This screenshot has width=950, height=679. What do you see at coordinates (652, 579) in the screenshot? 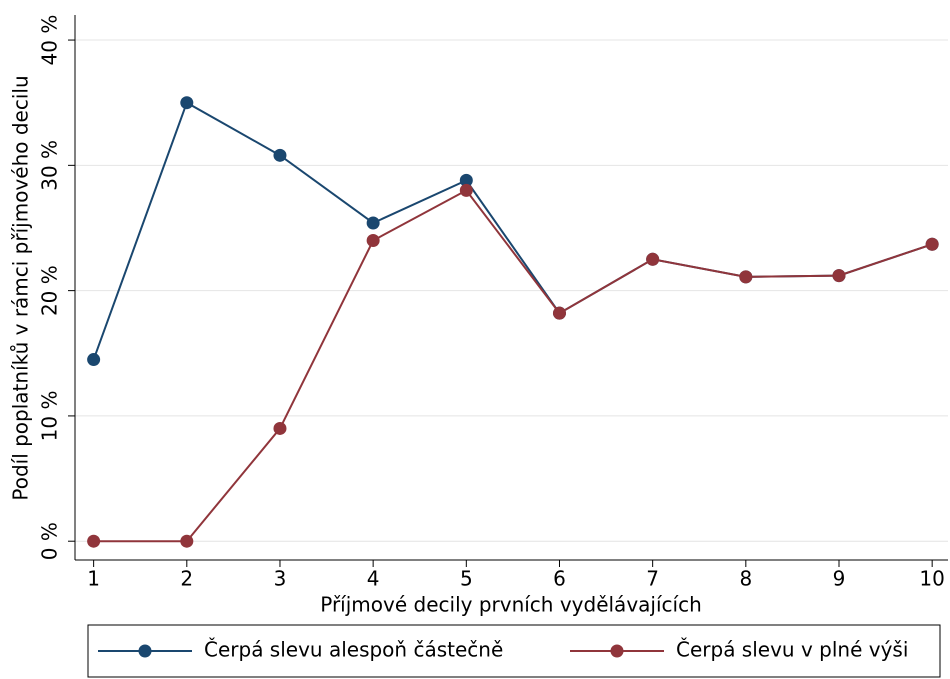
I see `x-tick-label: 7` at bounding box center [652, 579].